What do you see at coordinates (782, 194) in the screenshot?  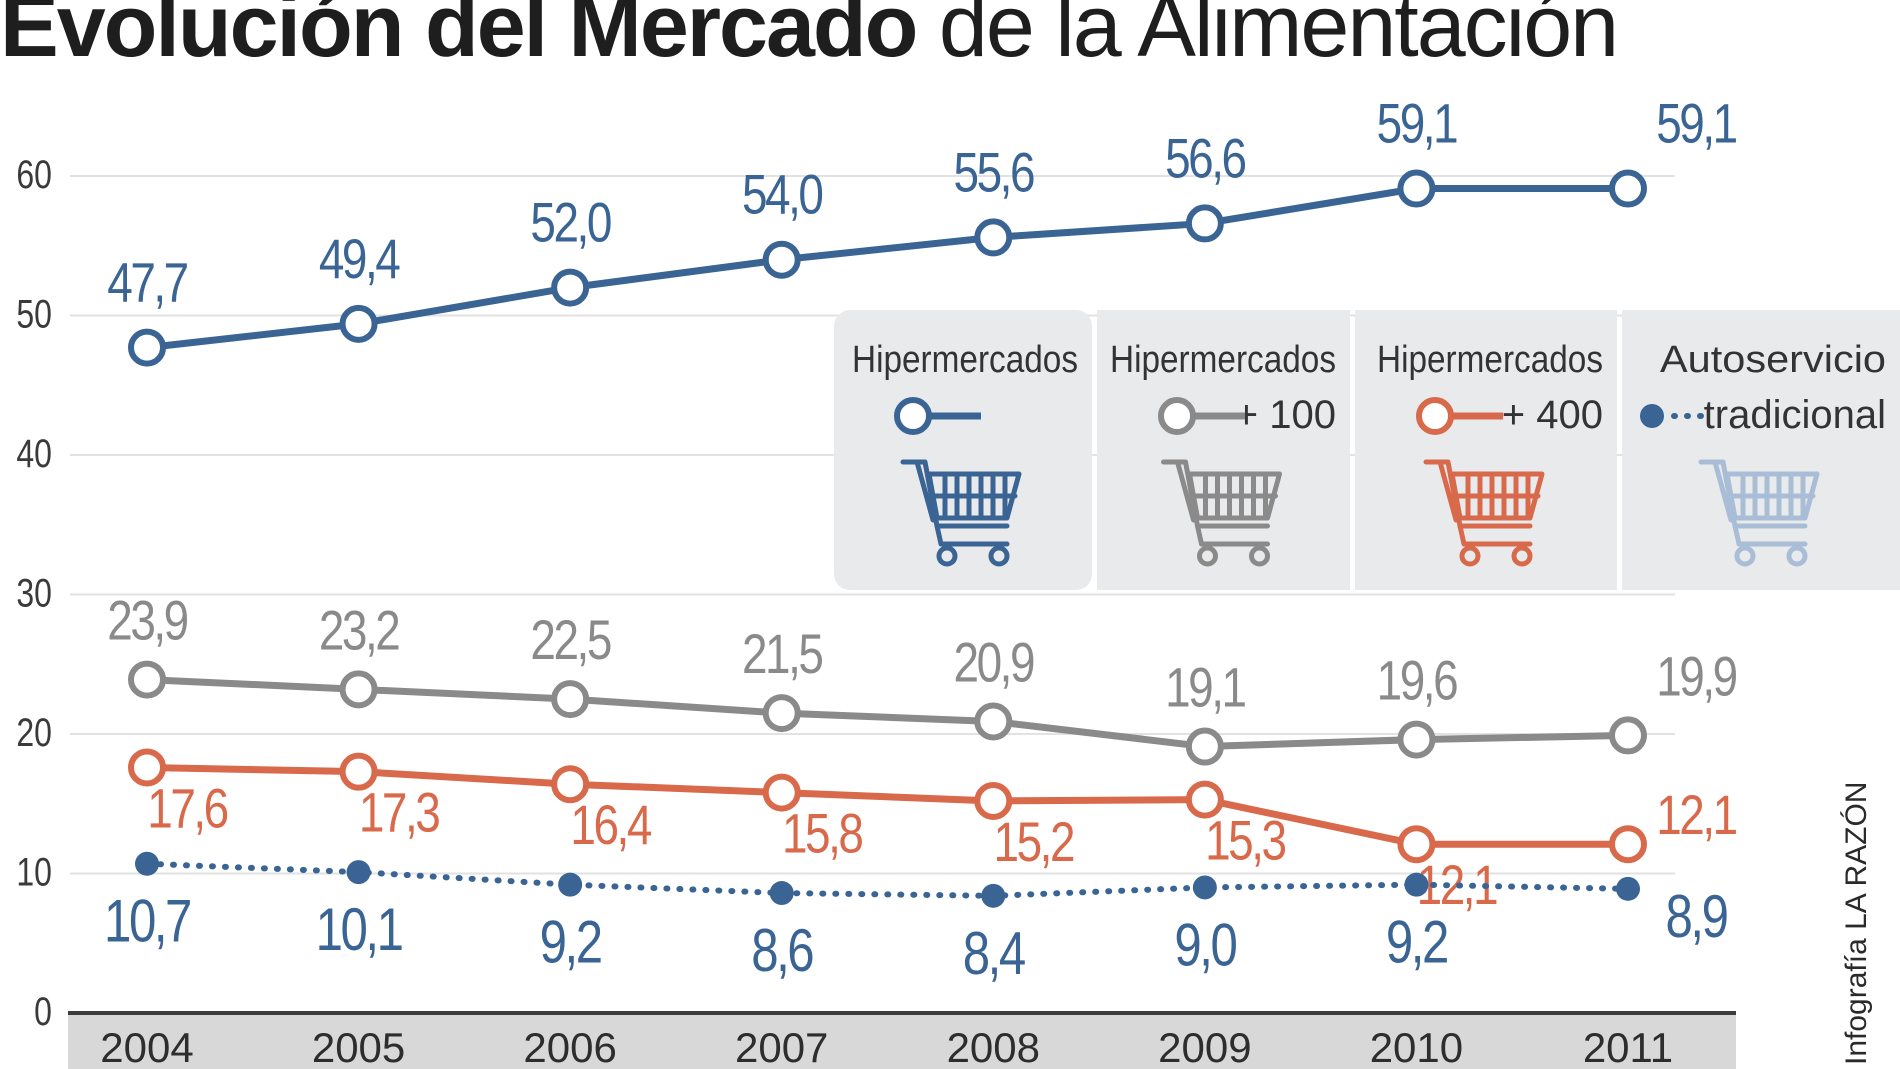 I see `data-label-hiper: 54,0` at bounding box center [782, 194].